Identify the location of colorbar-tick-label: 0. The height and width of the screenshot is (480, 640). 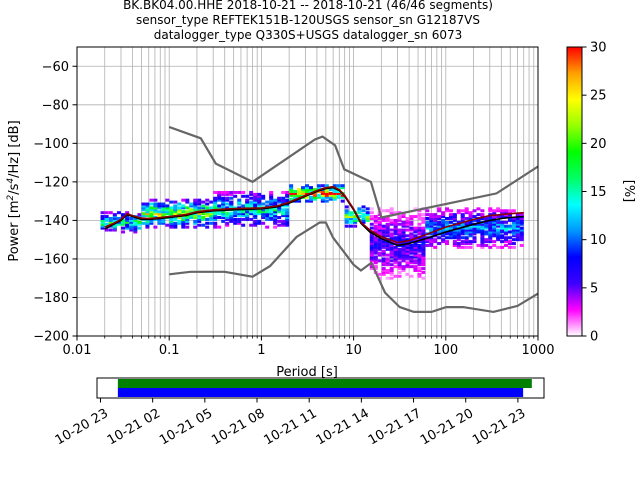
(594, 337).